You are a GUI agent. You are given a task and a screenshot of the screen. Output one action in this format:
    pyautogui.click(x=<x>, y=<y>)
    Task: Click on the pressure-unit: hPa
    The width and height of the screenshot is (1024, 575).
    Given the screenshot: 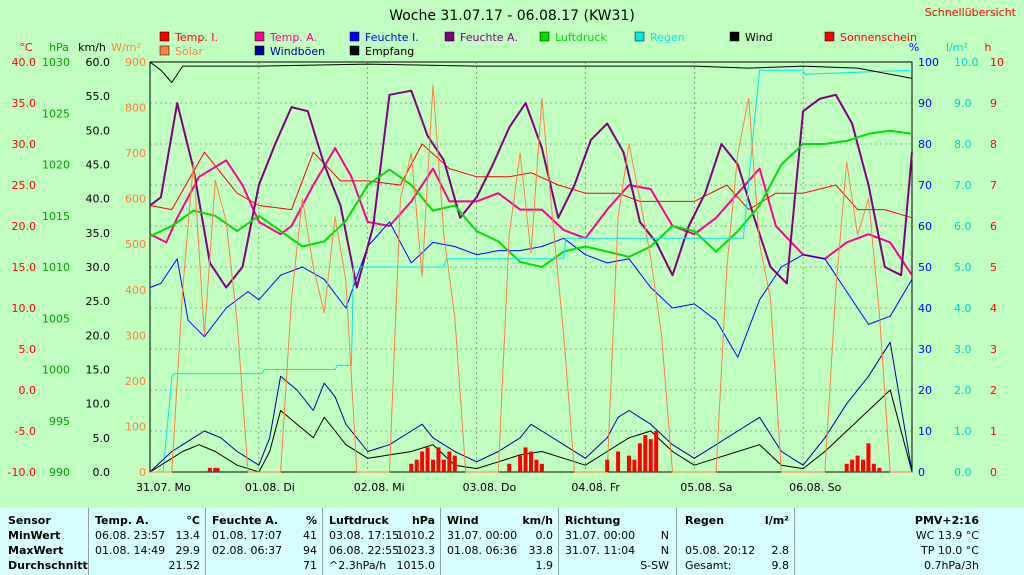 What is the action you would take?
    pyautogui.click(x=423, y=520)
    